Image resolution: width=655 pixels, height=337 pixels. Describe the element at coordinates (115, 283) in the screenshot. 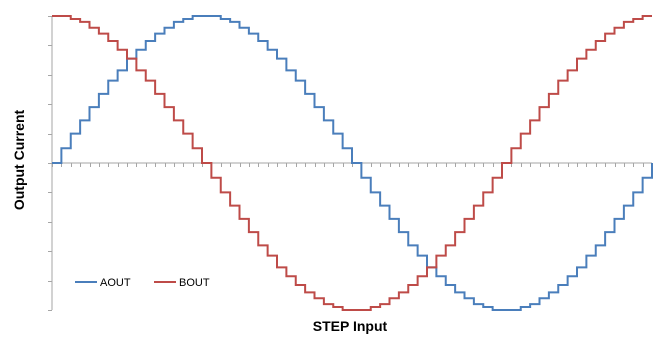

I see `legend-label-aout: AOUT` at that location.